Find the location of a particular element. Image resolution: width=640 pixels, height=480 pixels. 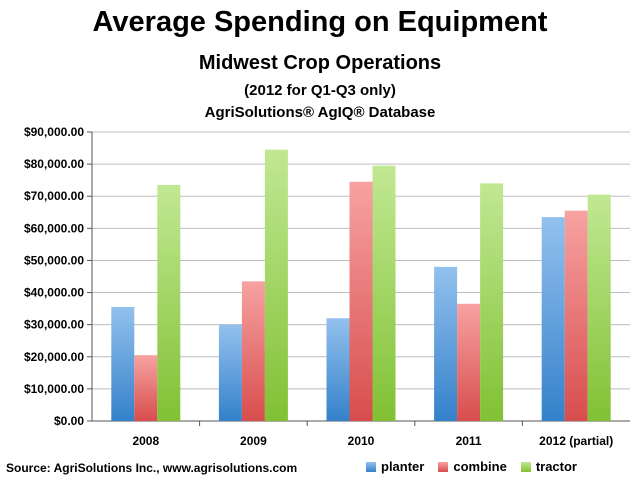

y-tick-label: $40,000.00 is located at coordinates (54, 293).